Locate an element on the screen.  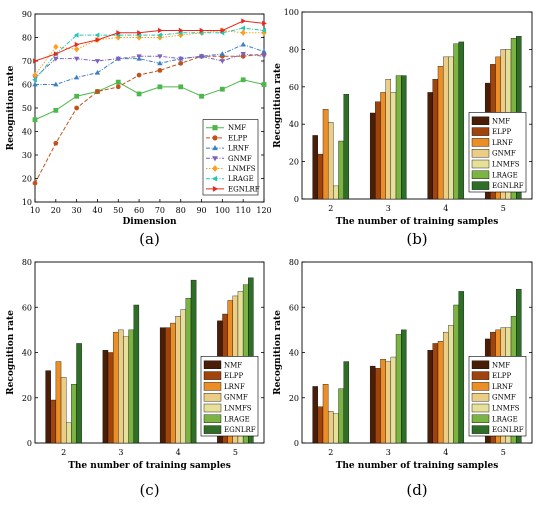
legend-entry: LRAGE is located at coordinates (505, 419).